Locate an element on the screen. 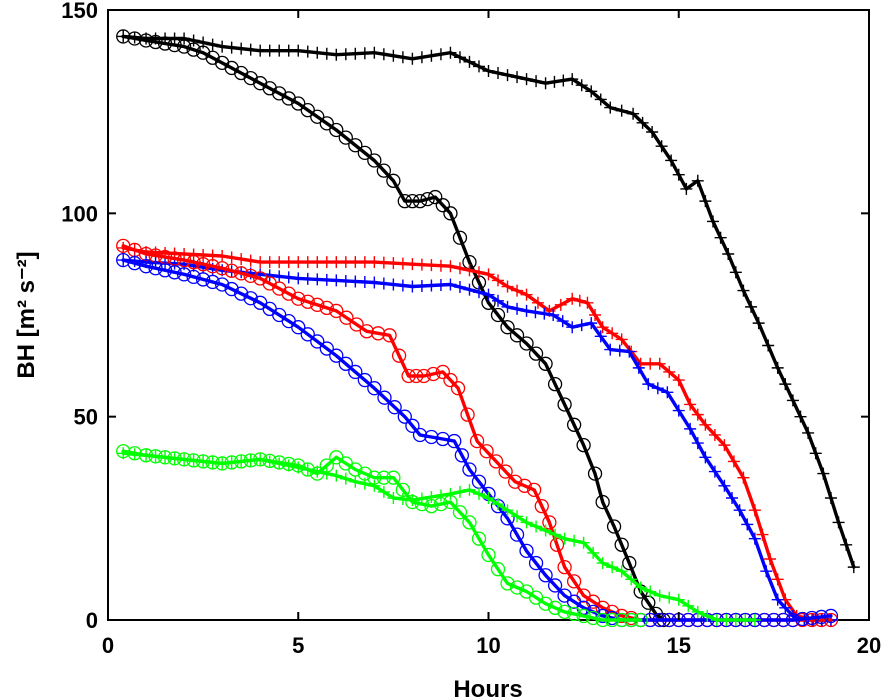  x-tick-label: 5 is located at coordinates (298, 645).